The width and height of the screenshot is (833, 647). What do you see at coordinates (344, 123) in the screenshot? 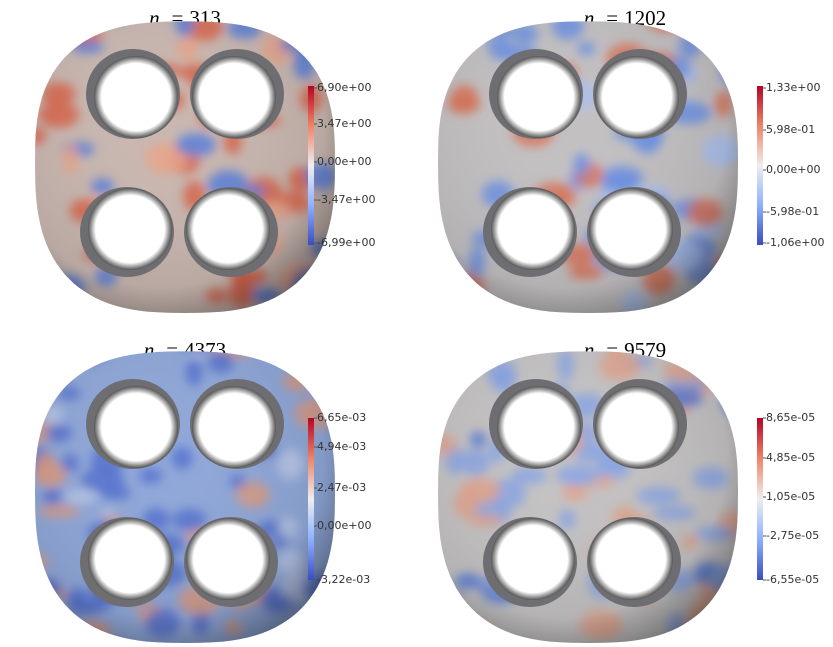
I see `colorbar-label: 3,47e+00` at bounding box center [344, 123].